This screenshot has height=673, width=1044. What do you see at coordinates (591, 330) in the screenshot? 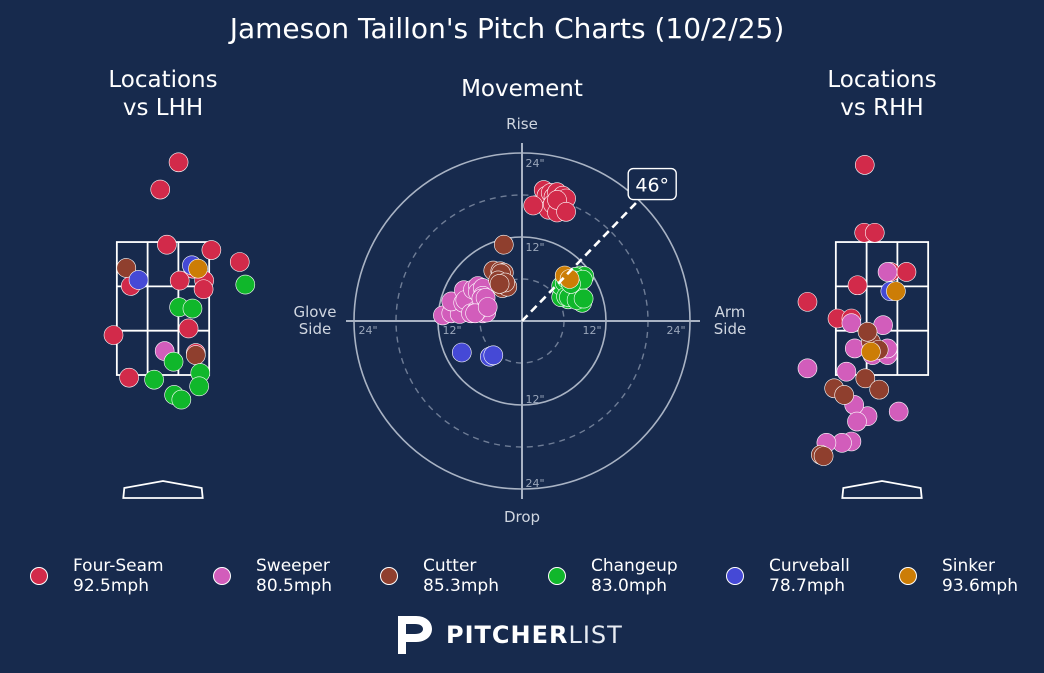
I see `ring-label-right: 12"` at bounding box center [591, 330].